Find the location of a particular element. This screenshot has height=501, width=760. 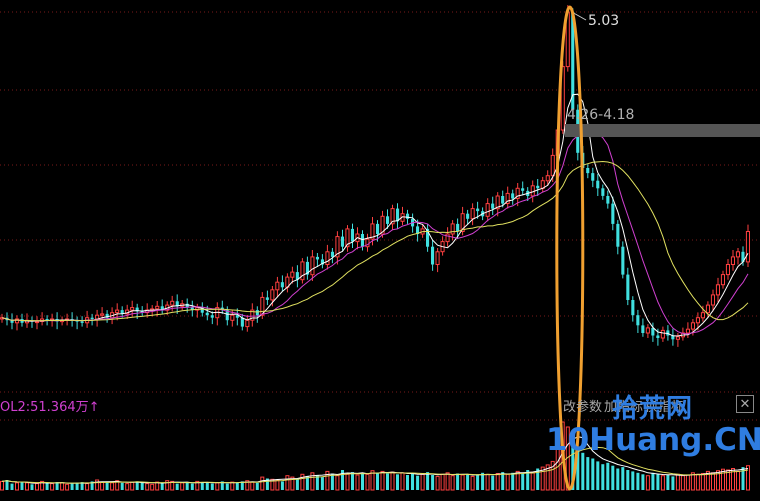

indicator-toolbar: 改参数 加指标 换指标 is located at coordinates (623, 405).